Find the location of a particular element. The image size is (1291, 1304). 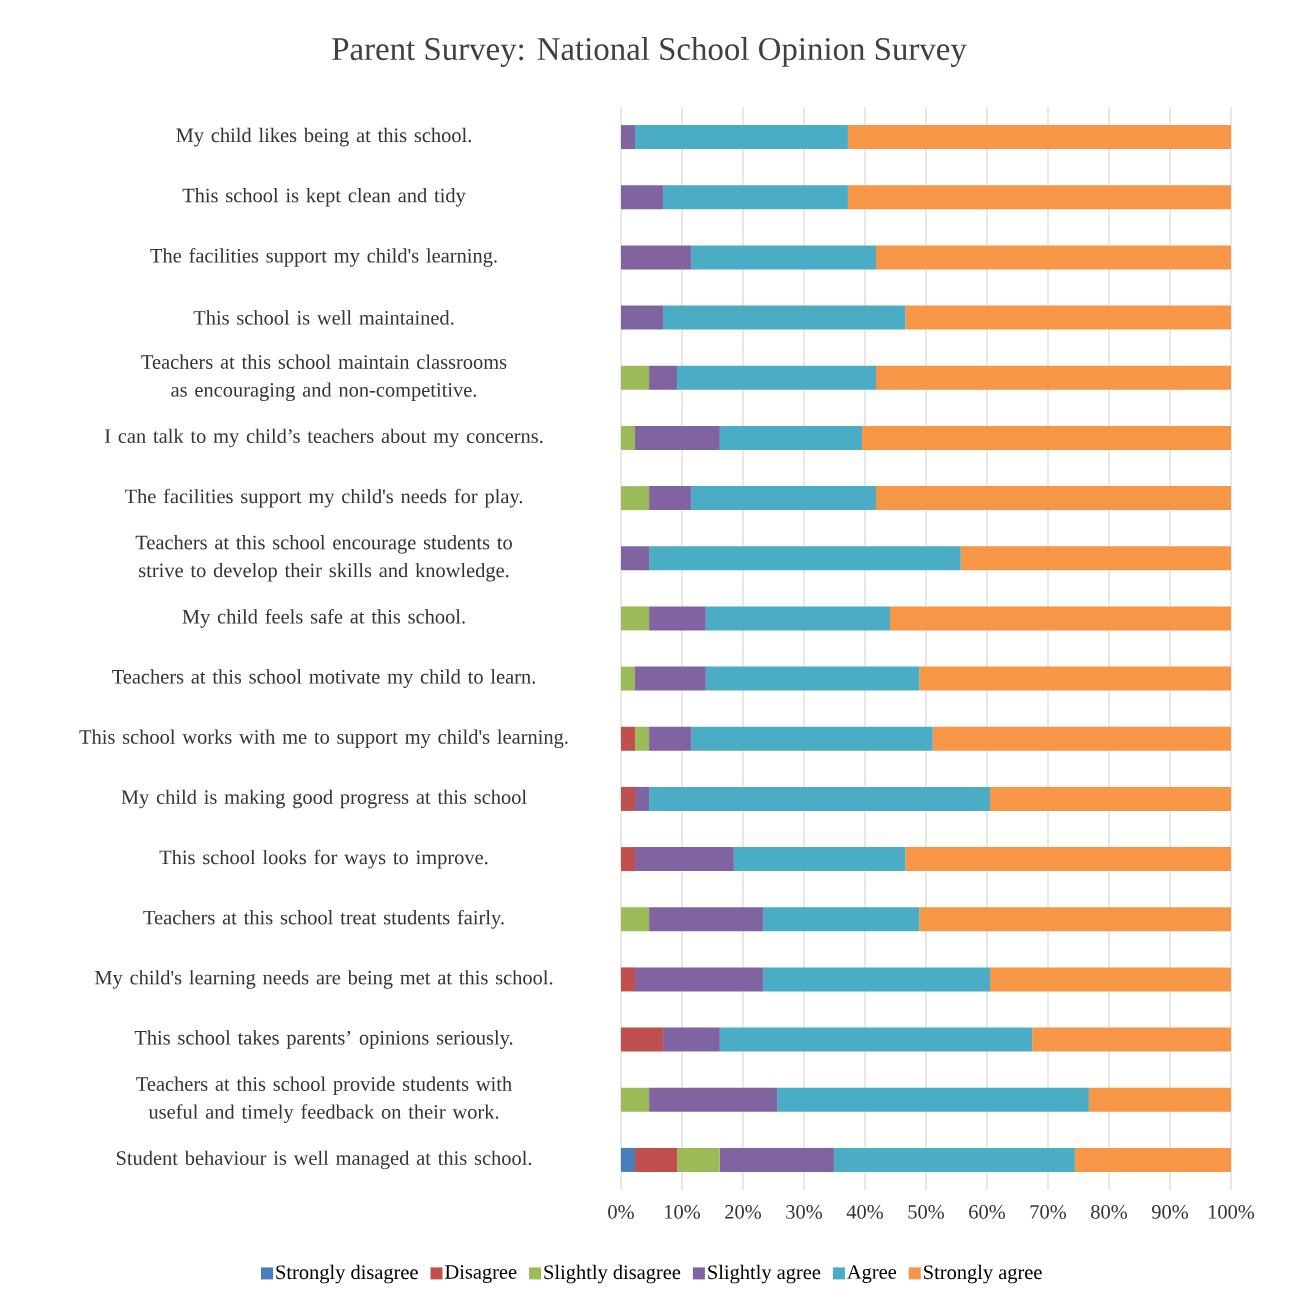

legend-label: Strongly disagree is located at coordinates (347, 1274).